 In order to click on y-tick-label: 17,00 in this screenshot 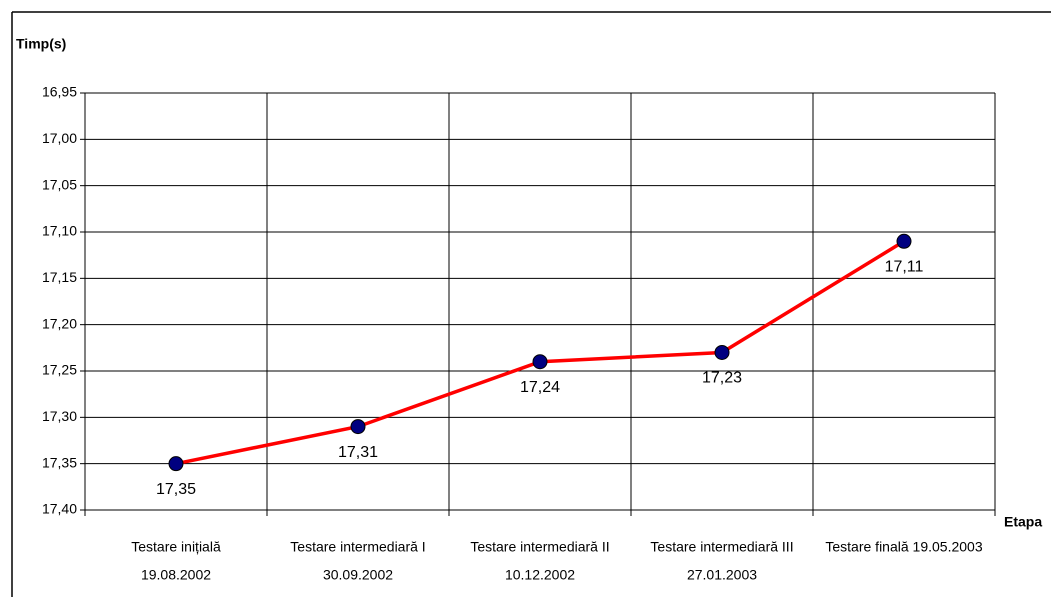, I will do `click(59, 138)`.